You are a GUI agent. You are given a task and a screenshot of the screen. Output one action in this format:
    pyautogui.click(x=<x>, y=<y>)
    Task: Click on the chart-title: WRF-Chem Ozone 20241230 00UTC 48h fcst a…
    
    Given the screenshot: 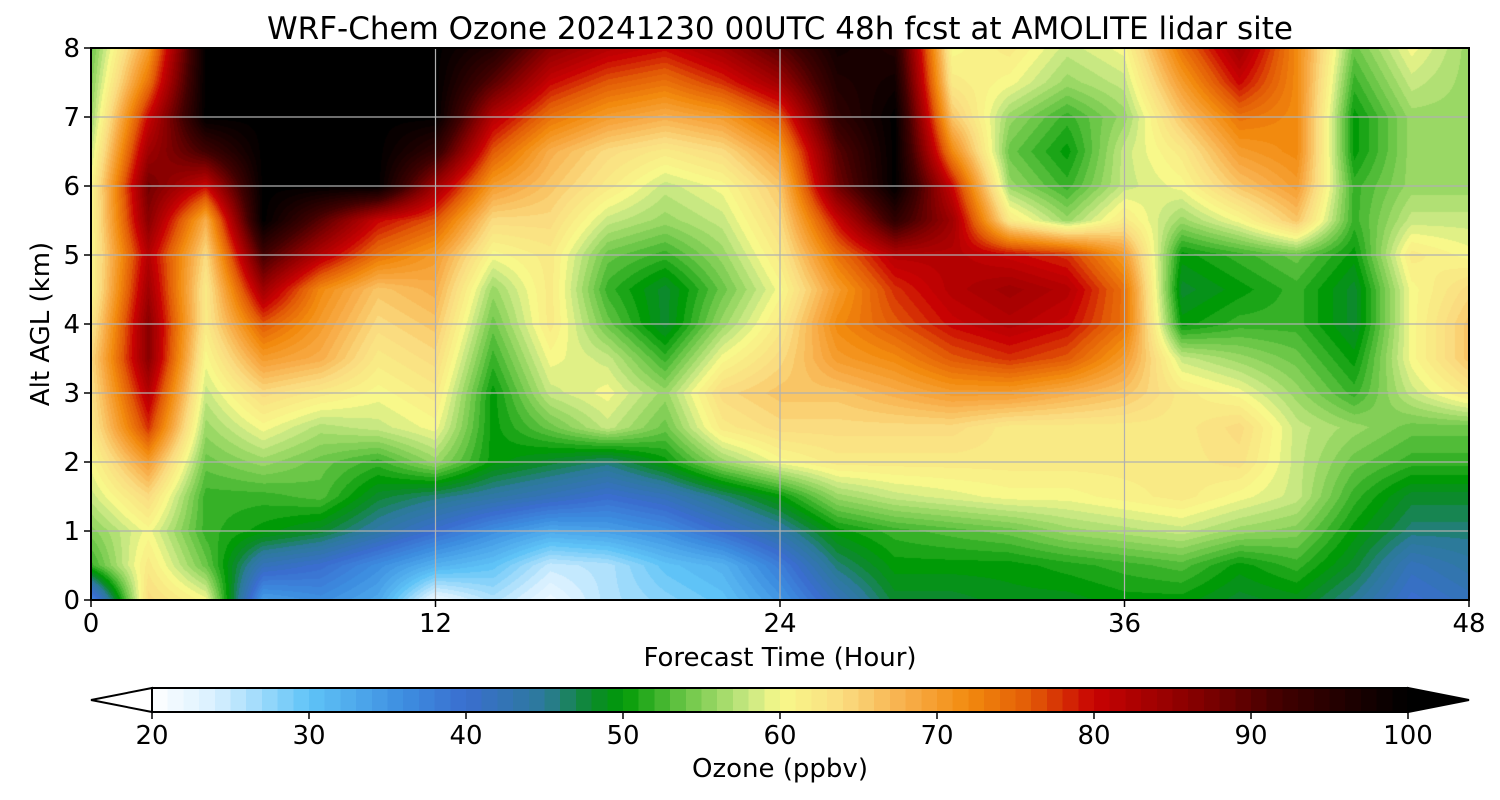 What is the action you would take?
    pyautogui.click(x=780, y=29)
    